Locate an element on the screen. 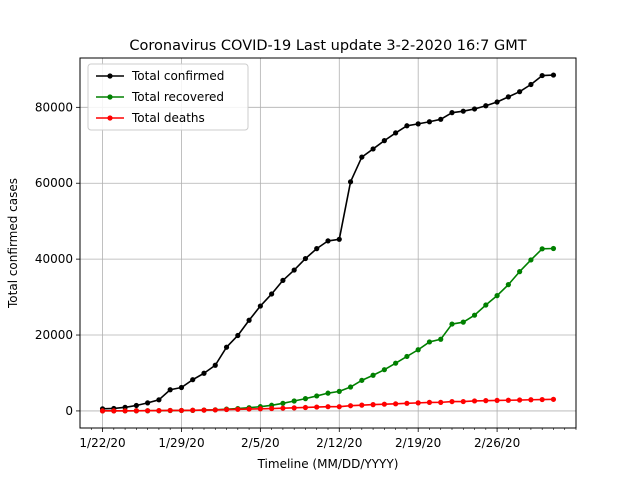 This screenshot has height=480, width=640. y-tick-label: 60000 is located at coordinates (54, 183).